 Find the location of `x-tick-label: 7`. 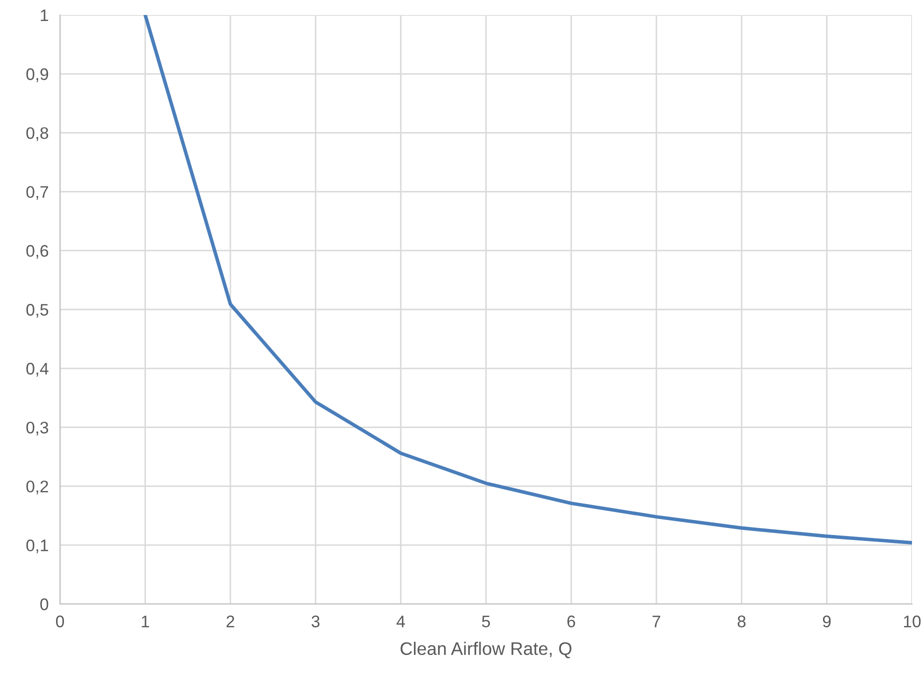

x-tick-label: 7 is located at coordinates (656, 622).